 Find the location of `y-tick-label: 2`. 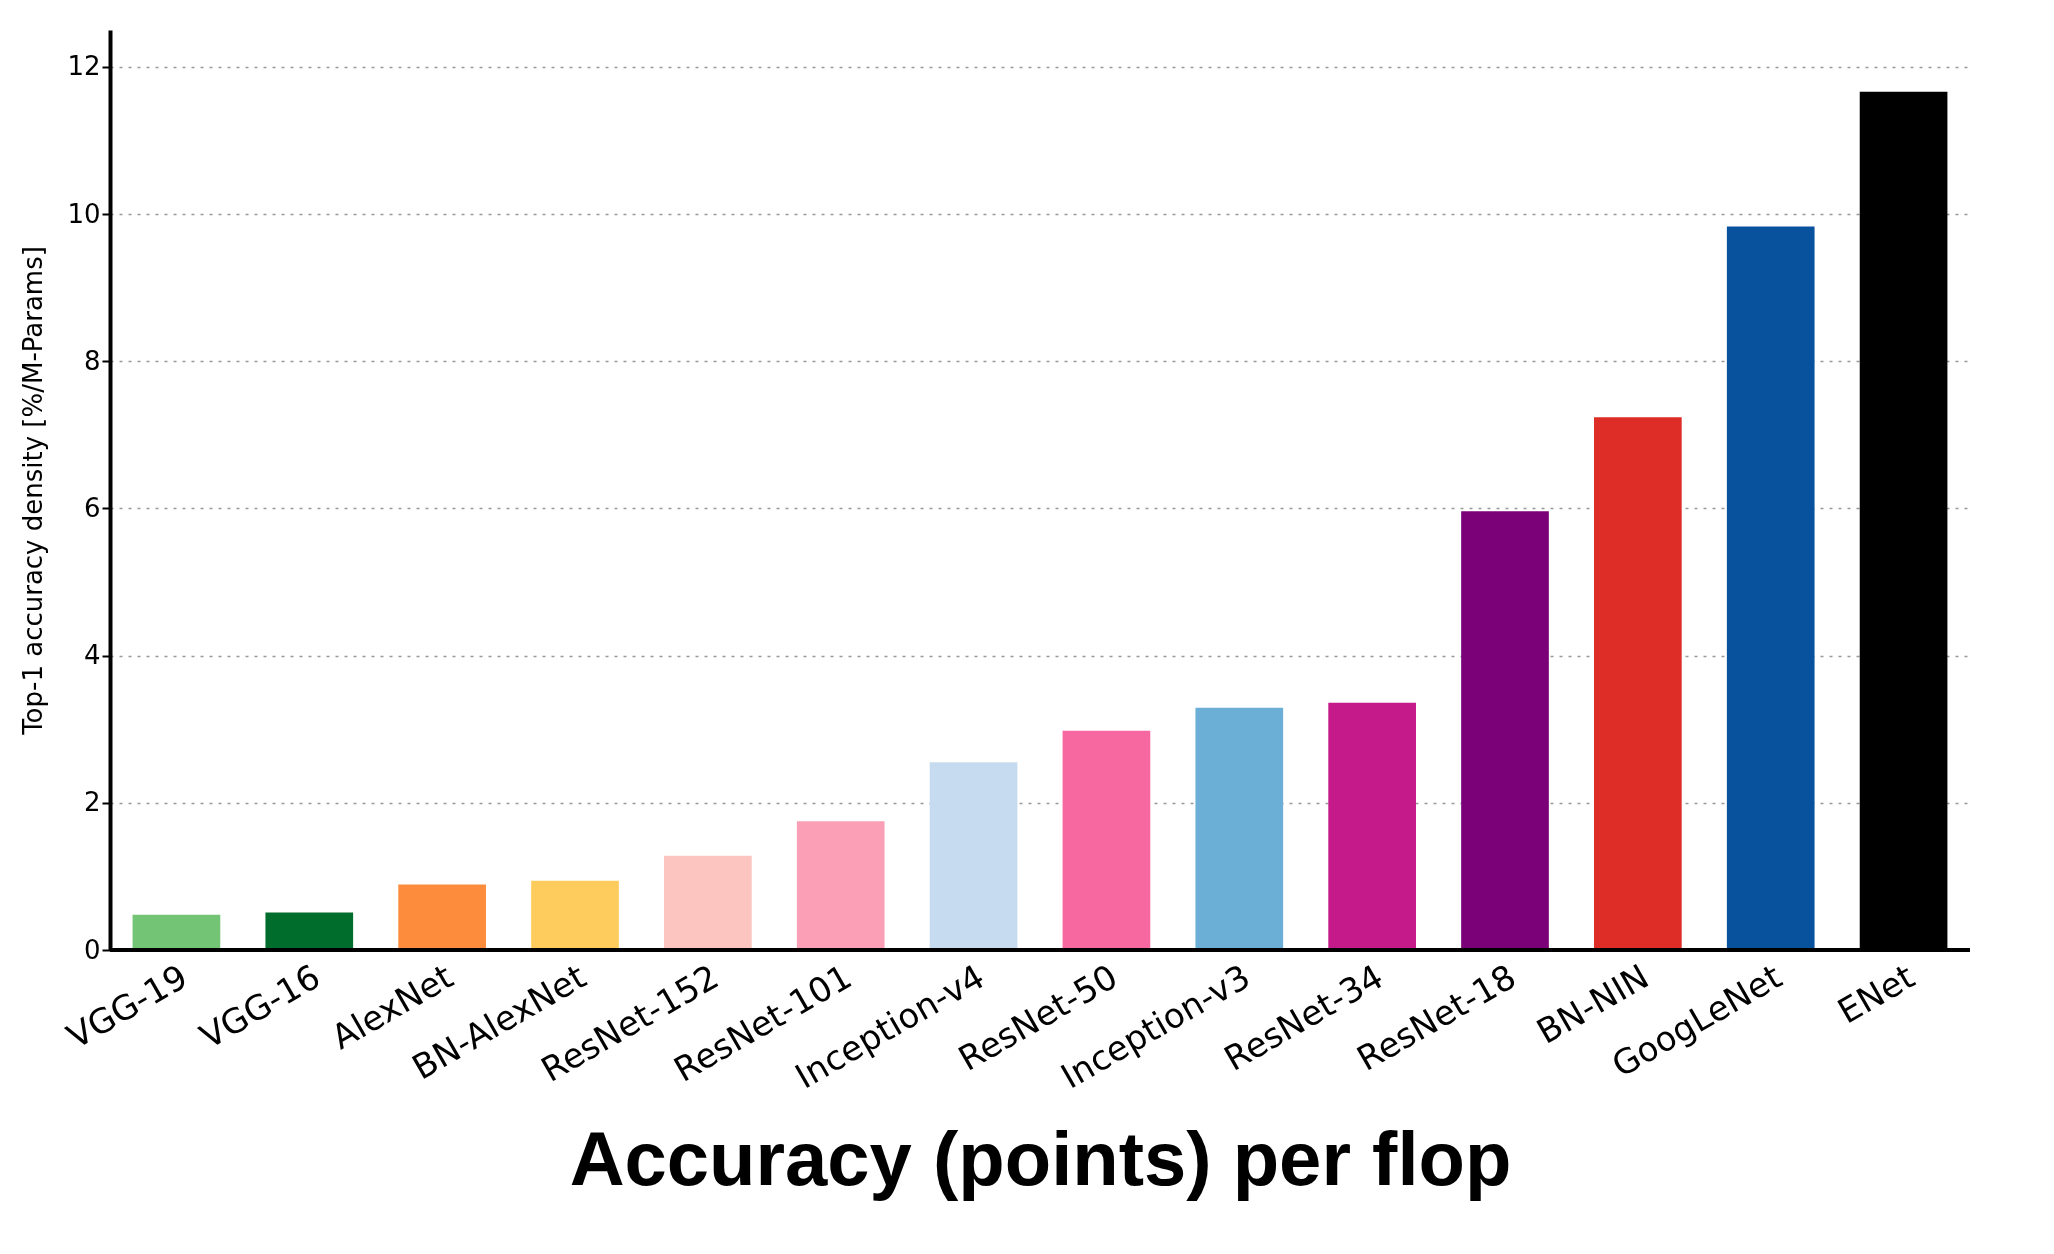

y-tick-label: 2 is located at coordinates (92, 802).